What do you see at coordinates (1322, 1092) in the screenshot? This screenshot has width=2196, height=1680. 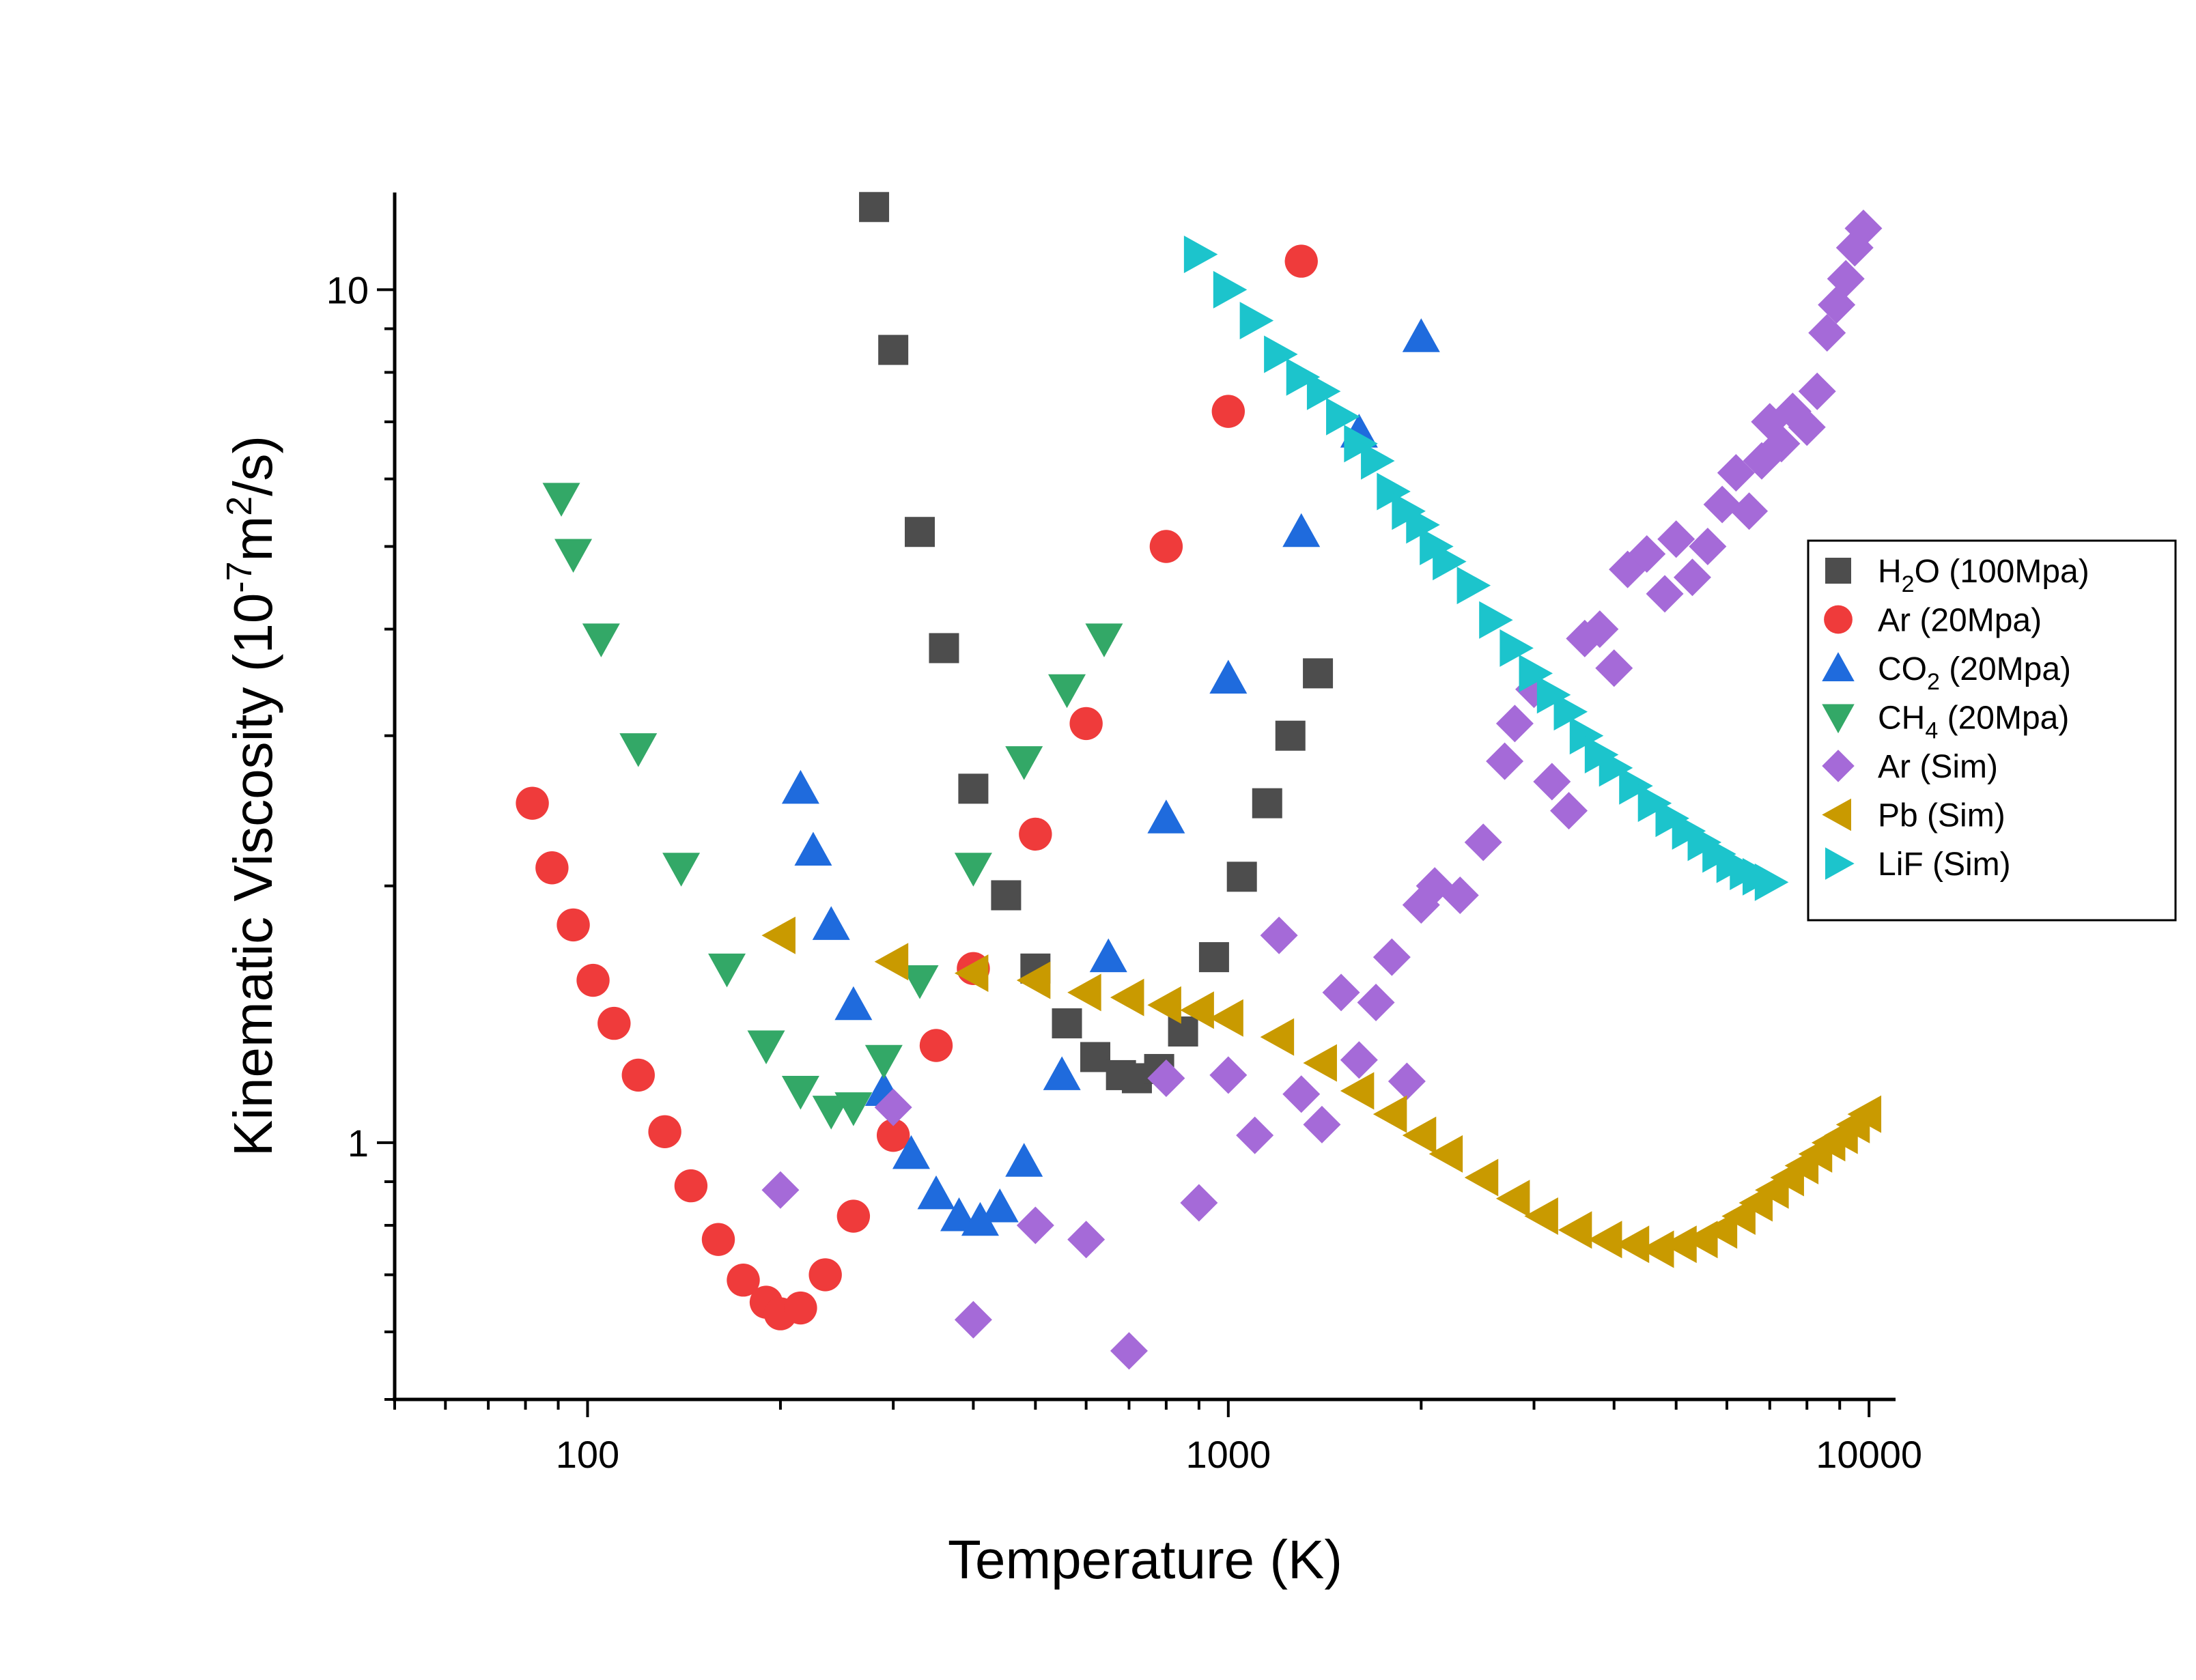 I see `series-pb-sim` at bounding box center [1322, 1092].